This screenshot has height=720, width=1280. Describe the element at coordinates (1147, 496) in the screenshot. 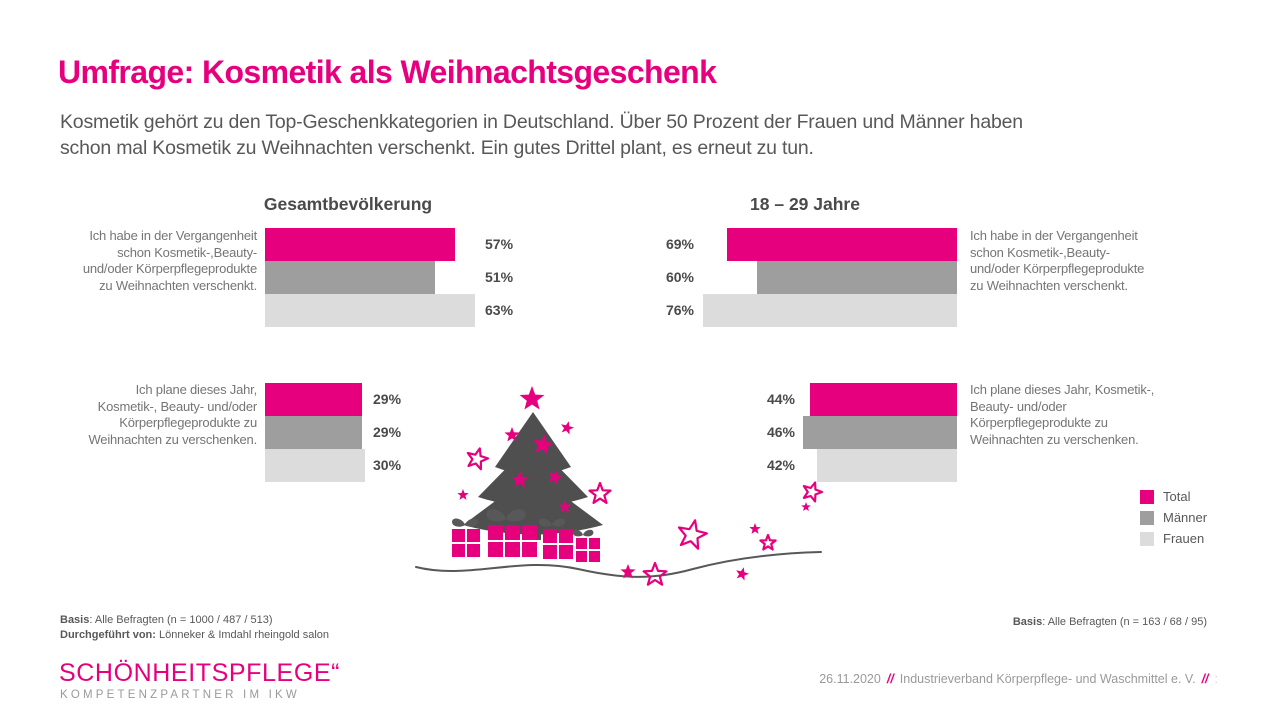

I see `total-swatch-icon` at that location.